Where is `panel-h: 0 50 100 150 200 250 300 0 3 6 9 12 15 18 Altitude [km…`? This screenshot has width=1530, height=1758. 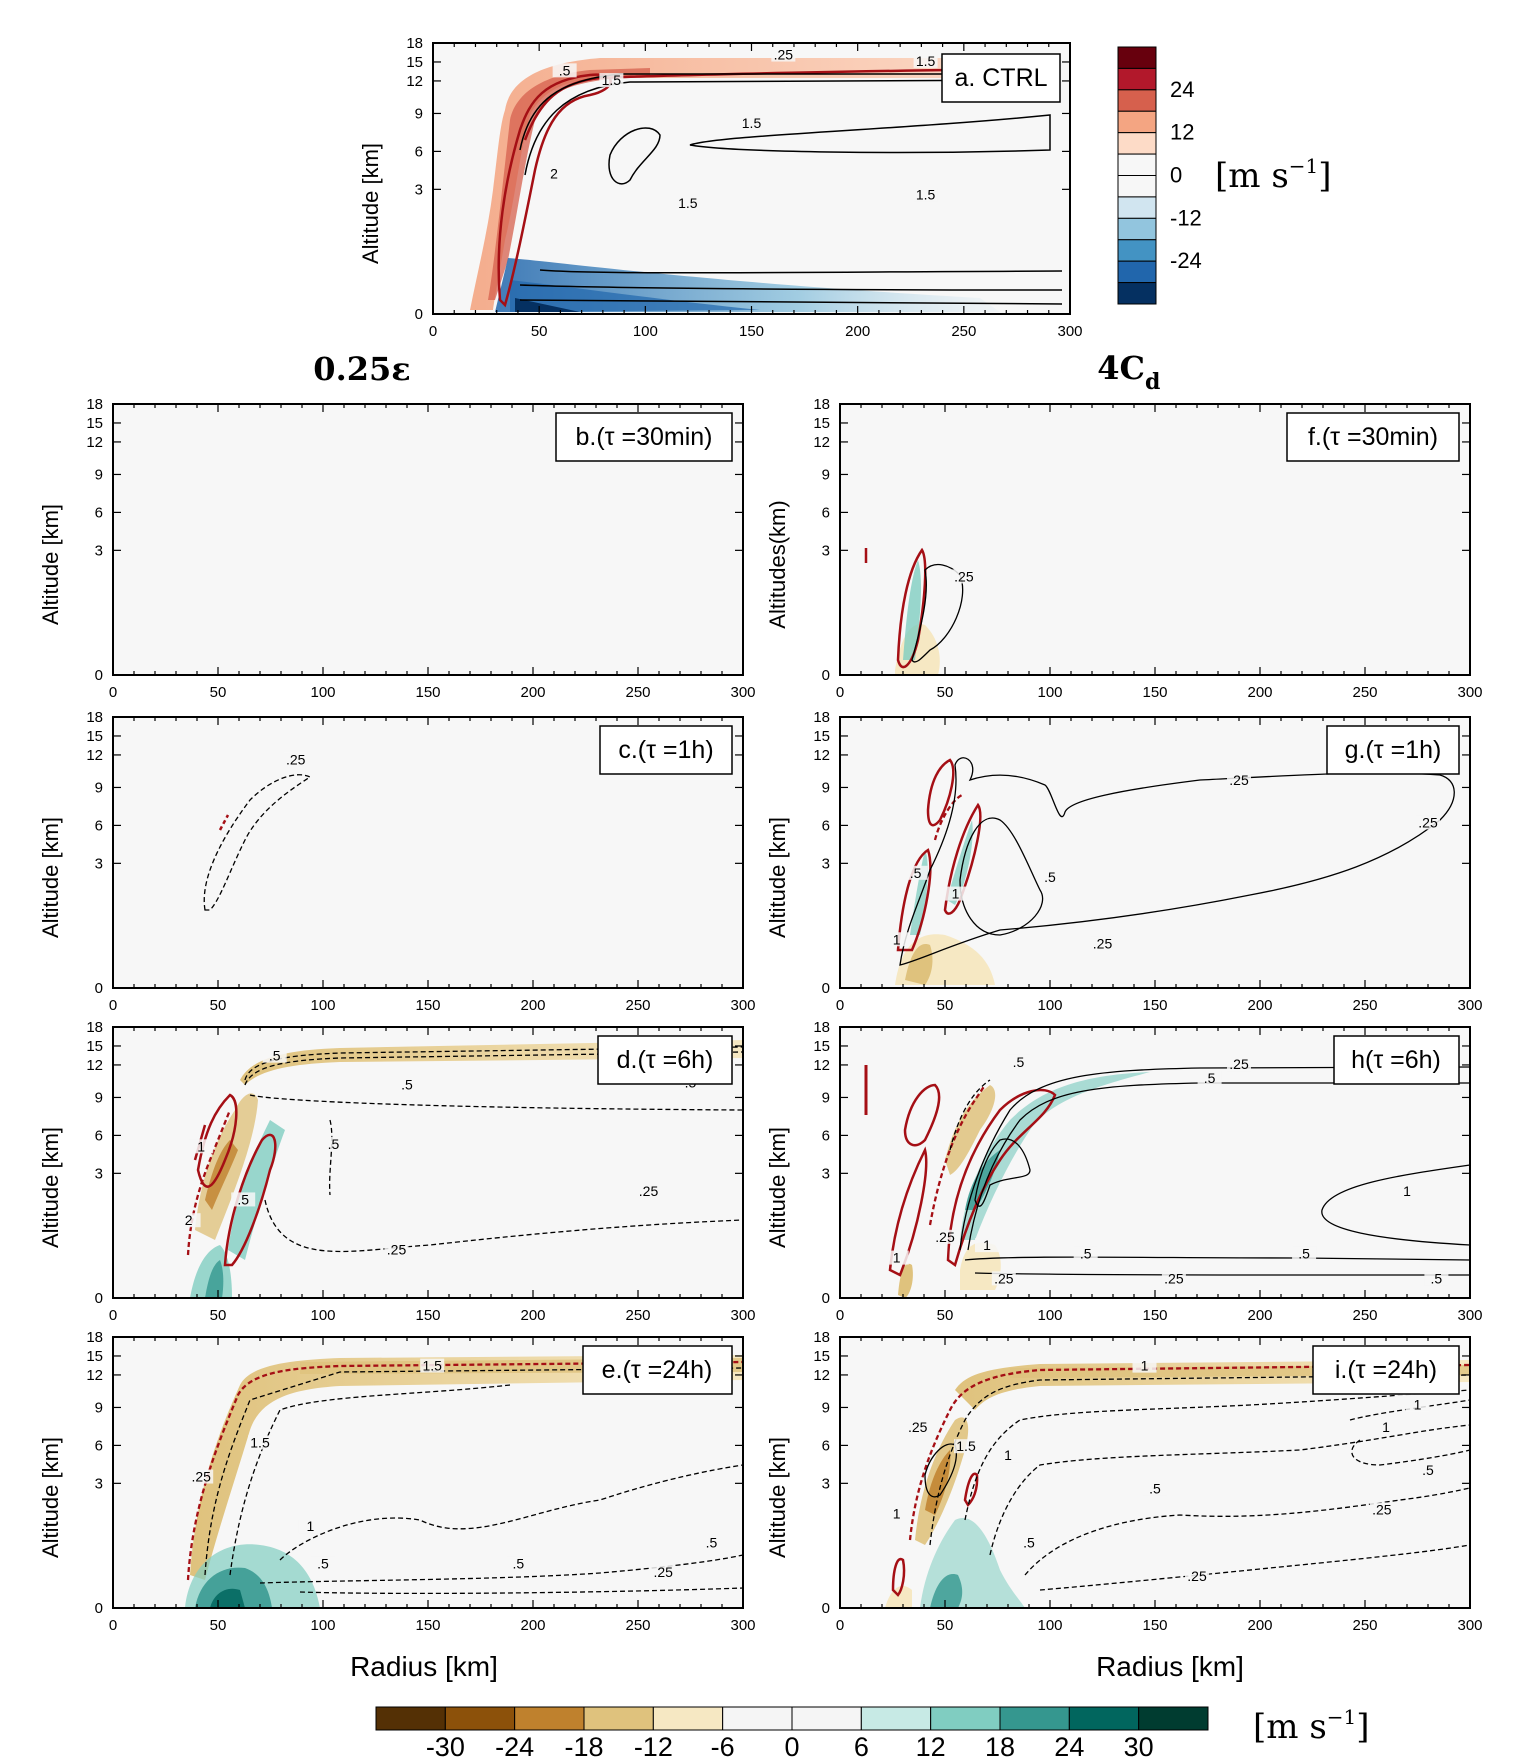 panel-h: 0 50 100 150 200 250 300 0 3 6 9 12 15 18 Altitude [km… is located at coordinates (1124, 1171).